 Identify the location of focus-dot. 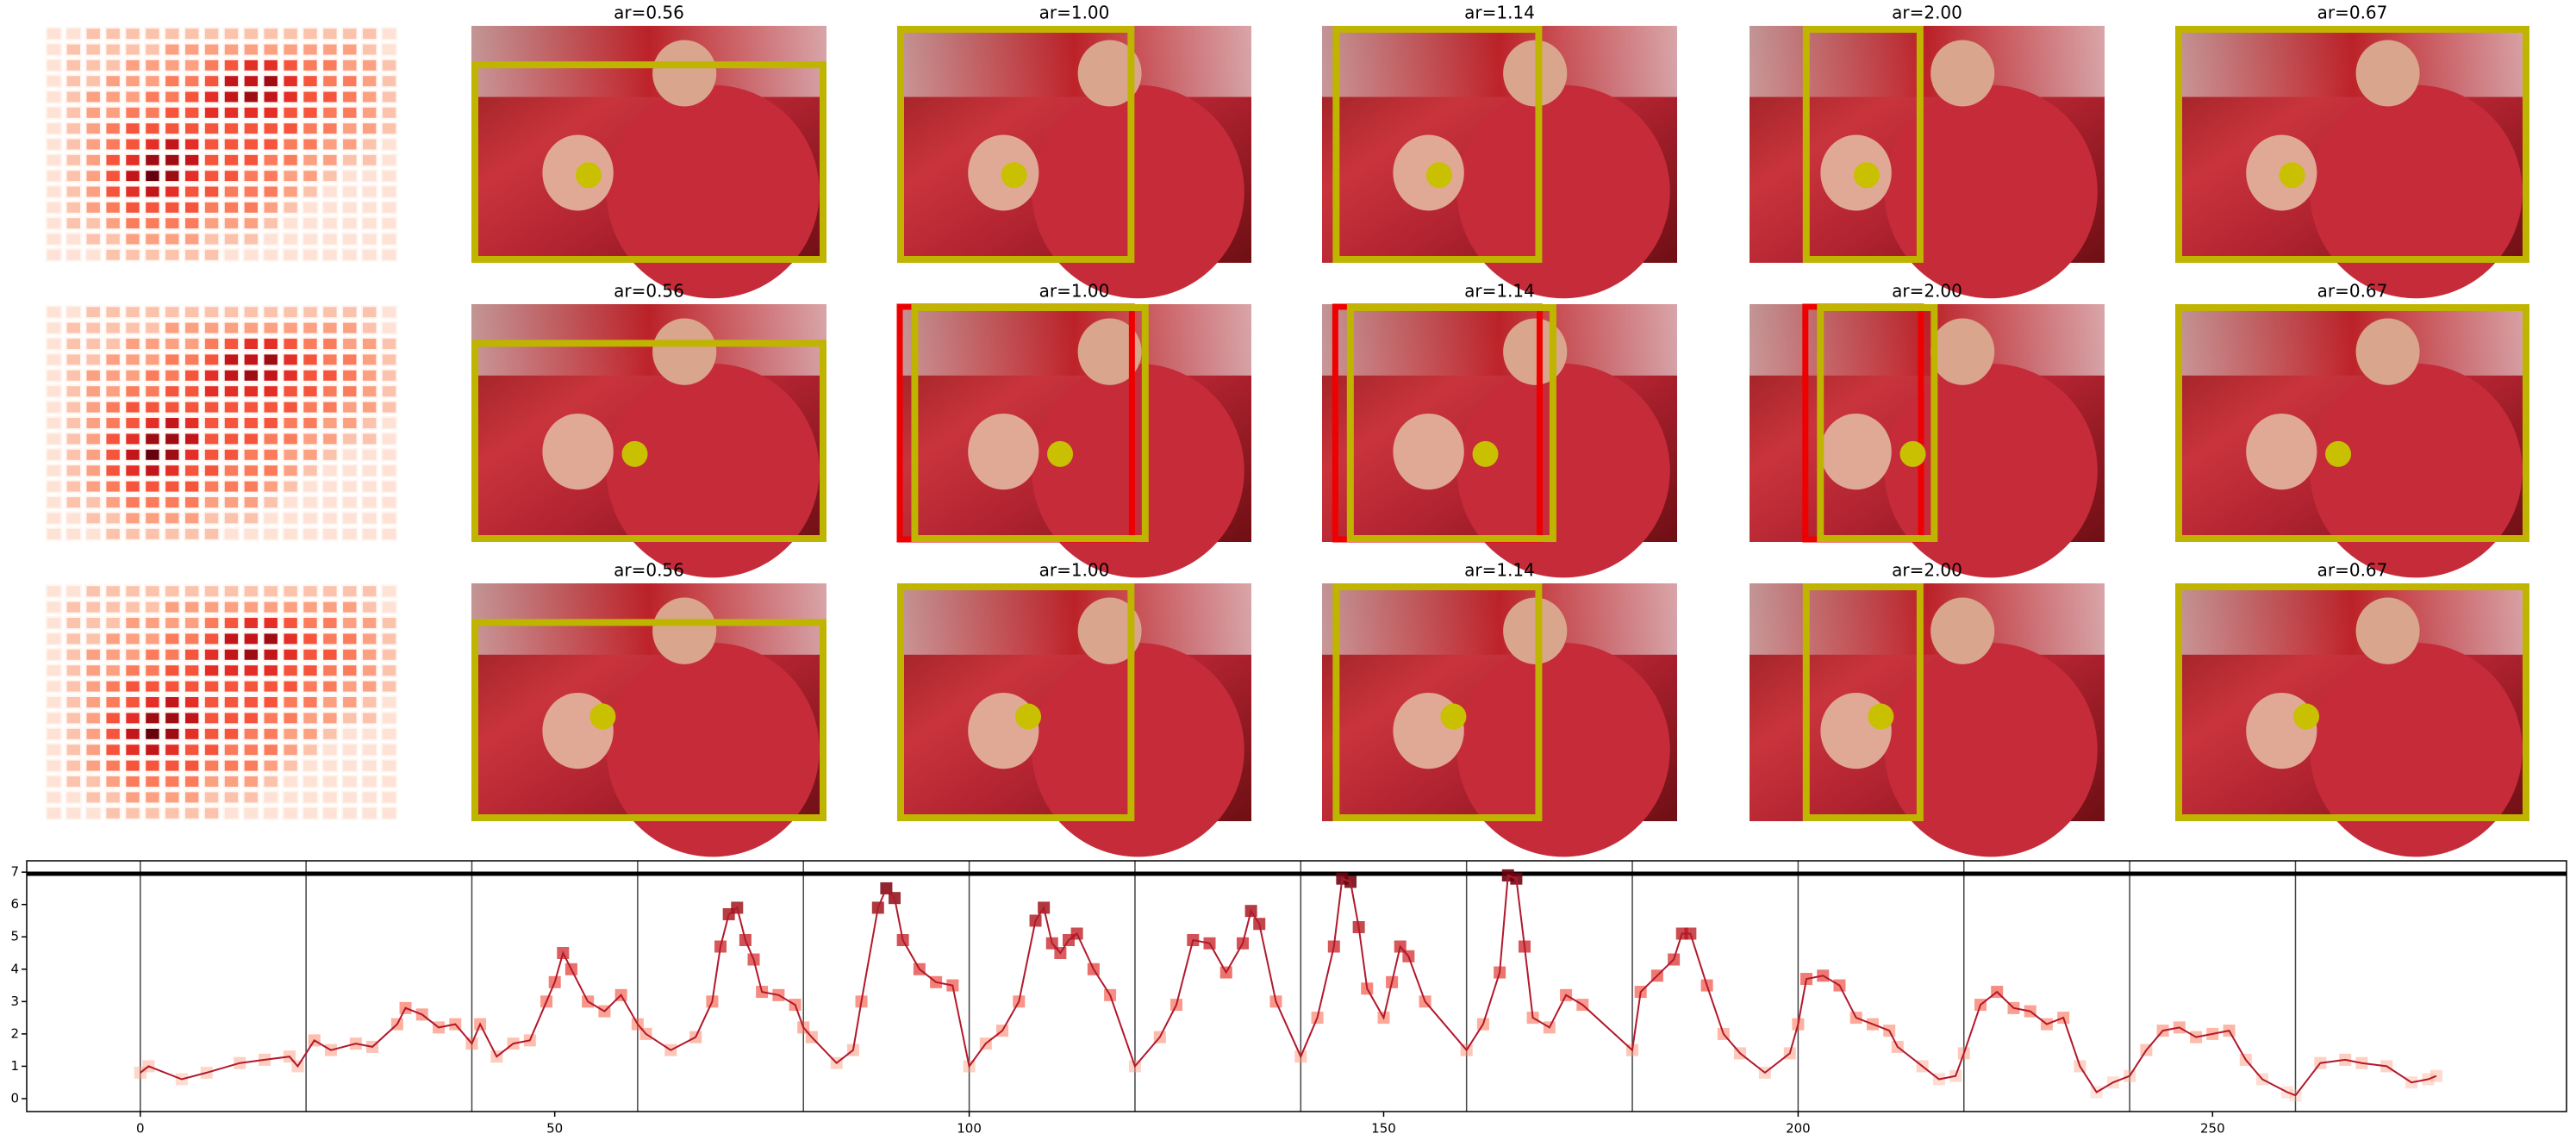
(2292, 175).